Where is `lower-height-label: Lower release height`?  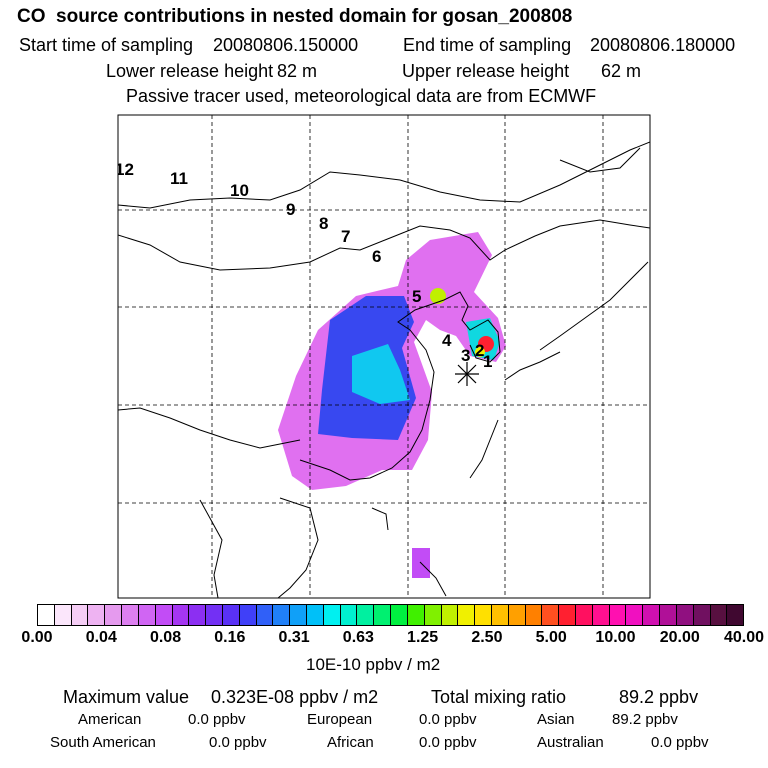 lower-height-label: Lower release height is located at coordinates (190, 71).